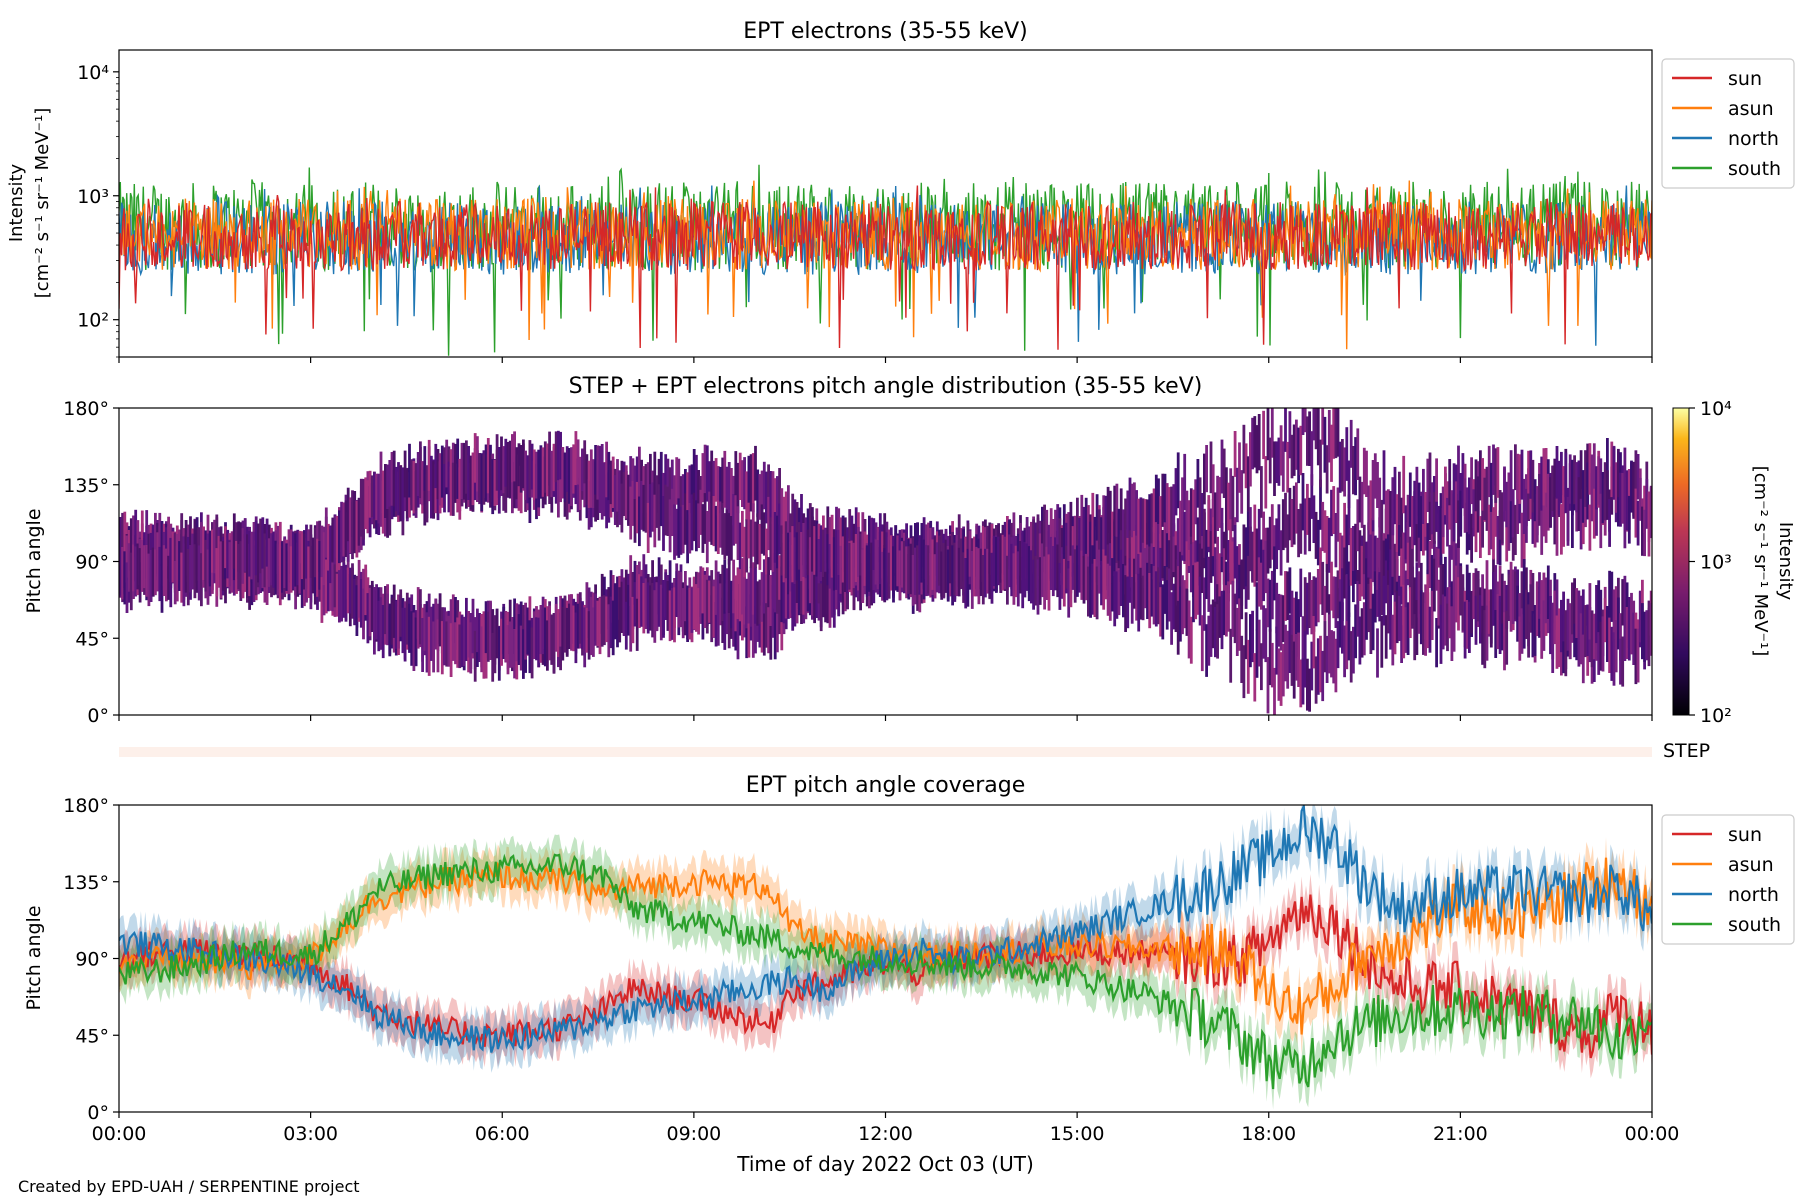 This screenshot has width=1800, height=1200. What do you see at coordinates (1460, 1134) in the screenshot?
I see `x-tick-label: 21:00` at bounding box center [1460, 1134].